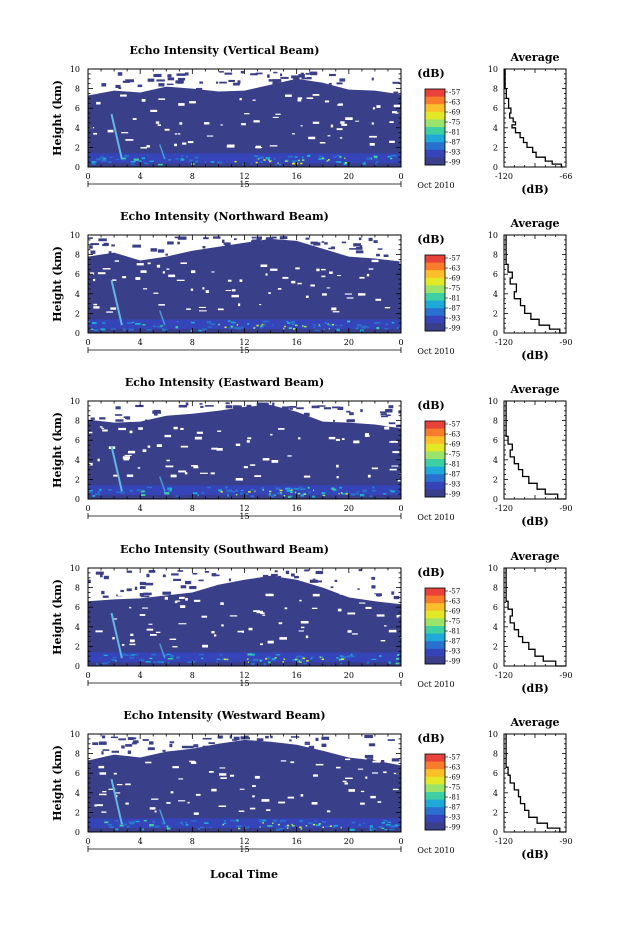 Image resolution: width=619 pixels, height=933 pixels. What do you see at coordinates (454, 828) in the screenshot?
I see `colorbar-tick-label: -99` at bounding box center [454, 828].